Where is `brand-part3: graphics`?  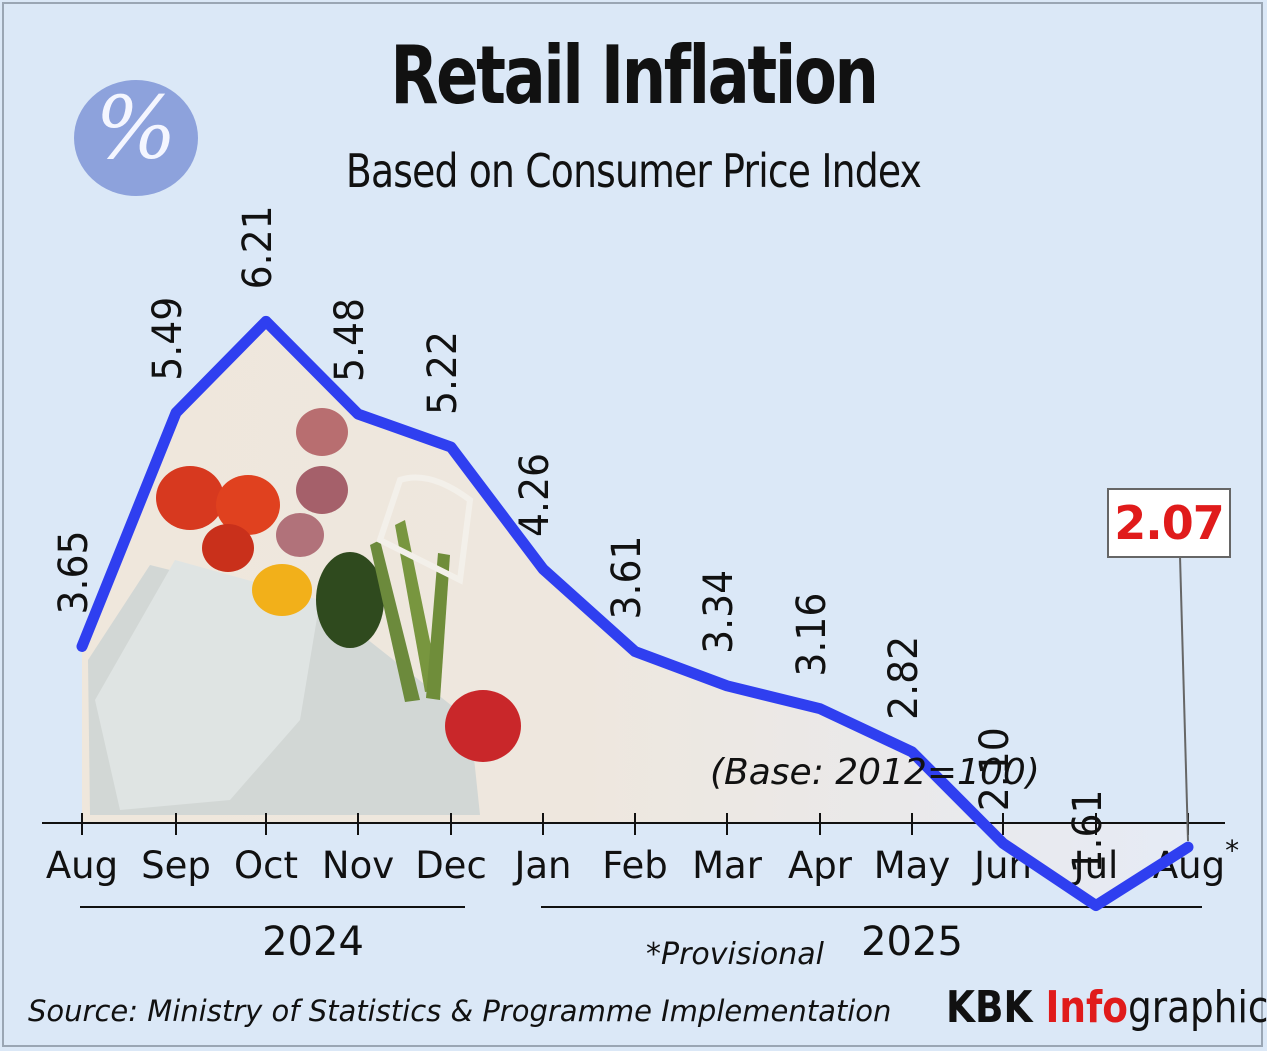 brand-part3: graphics is located at coordinates (1197, 1007).